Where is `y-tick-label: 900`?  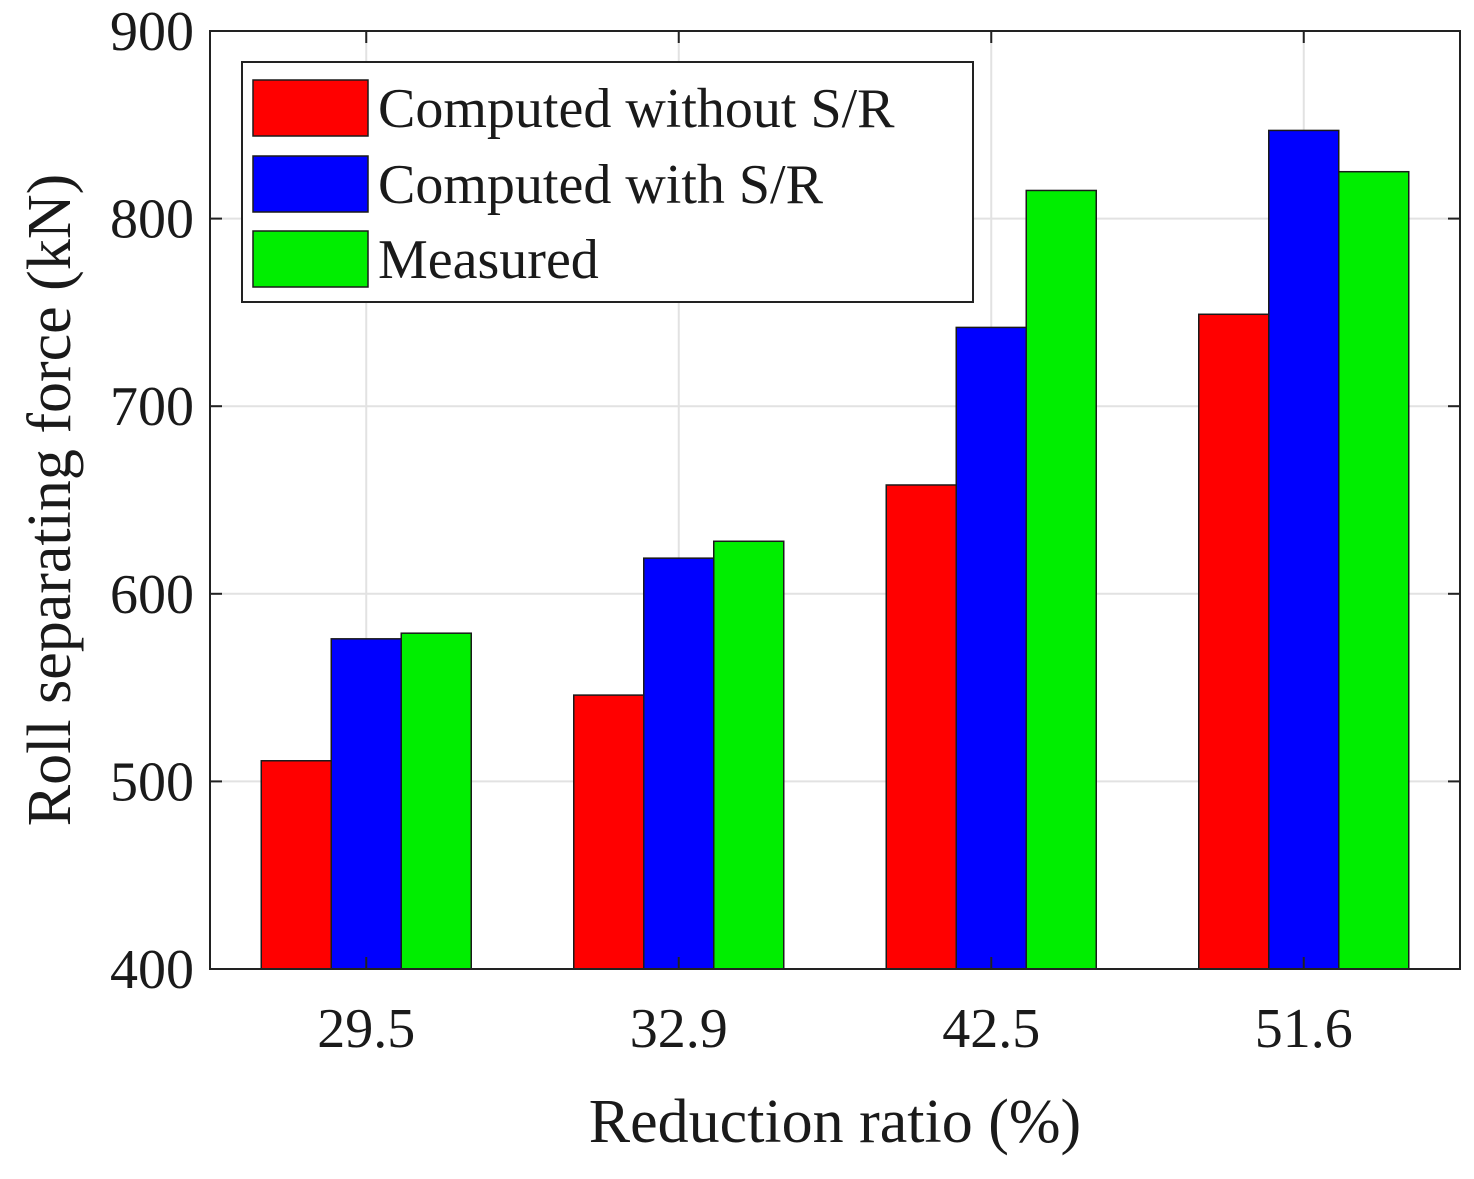 y-tick-label: 900 is located at coordinates (152, 32).